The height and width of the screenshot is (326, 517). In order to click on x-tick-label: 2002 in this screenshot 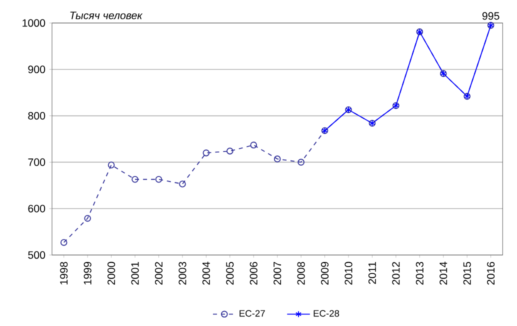, I will do `click(158, 273)`.